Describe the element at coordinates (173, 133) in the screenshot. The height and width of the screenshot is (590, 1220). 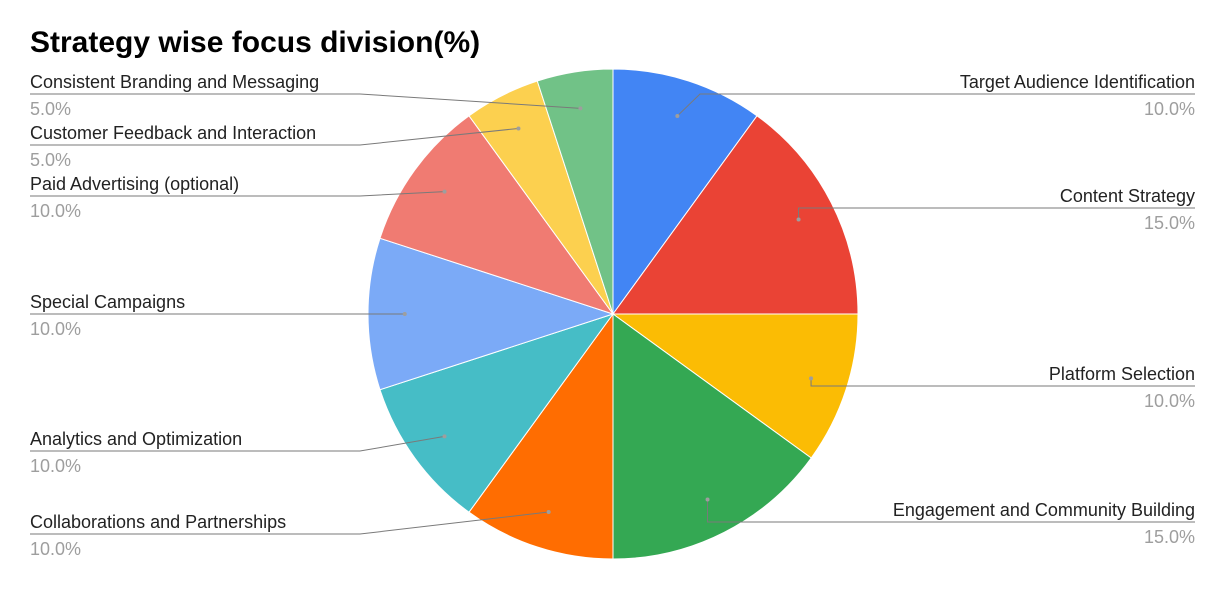
I see `slice-label: Customer Feedback and Interaction` at that location.